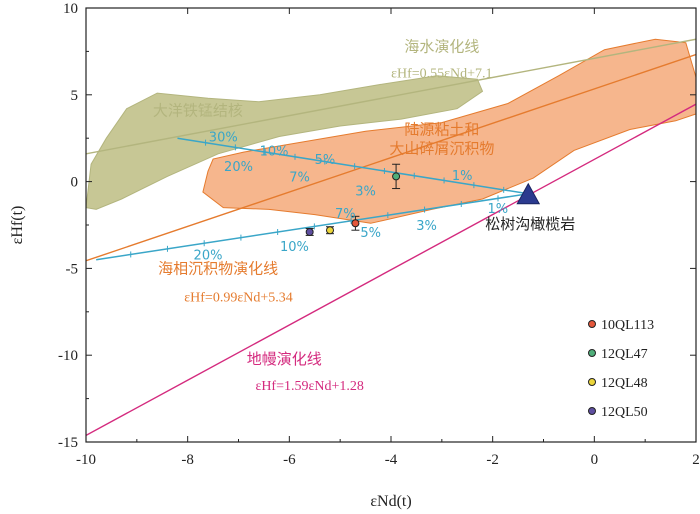  I want to click on legend-label: 10QL113, so click(627, 325).